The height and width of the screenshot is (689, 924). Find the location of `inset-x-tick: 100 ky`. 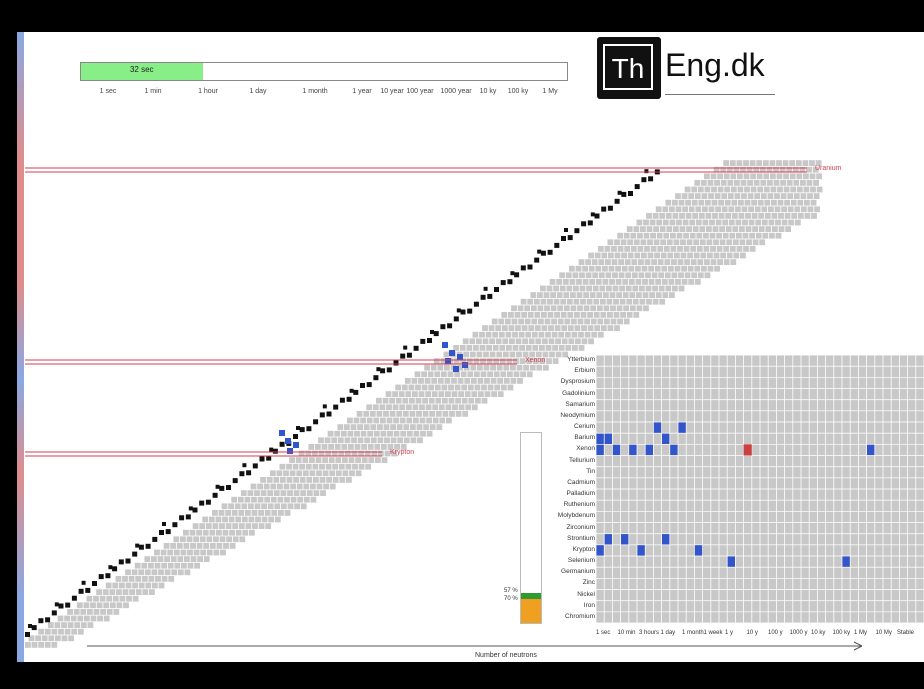

inset-x-tick: 100 ky is located at coordinates (841, 633).